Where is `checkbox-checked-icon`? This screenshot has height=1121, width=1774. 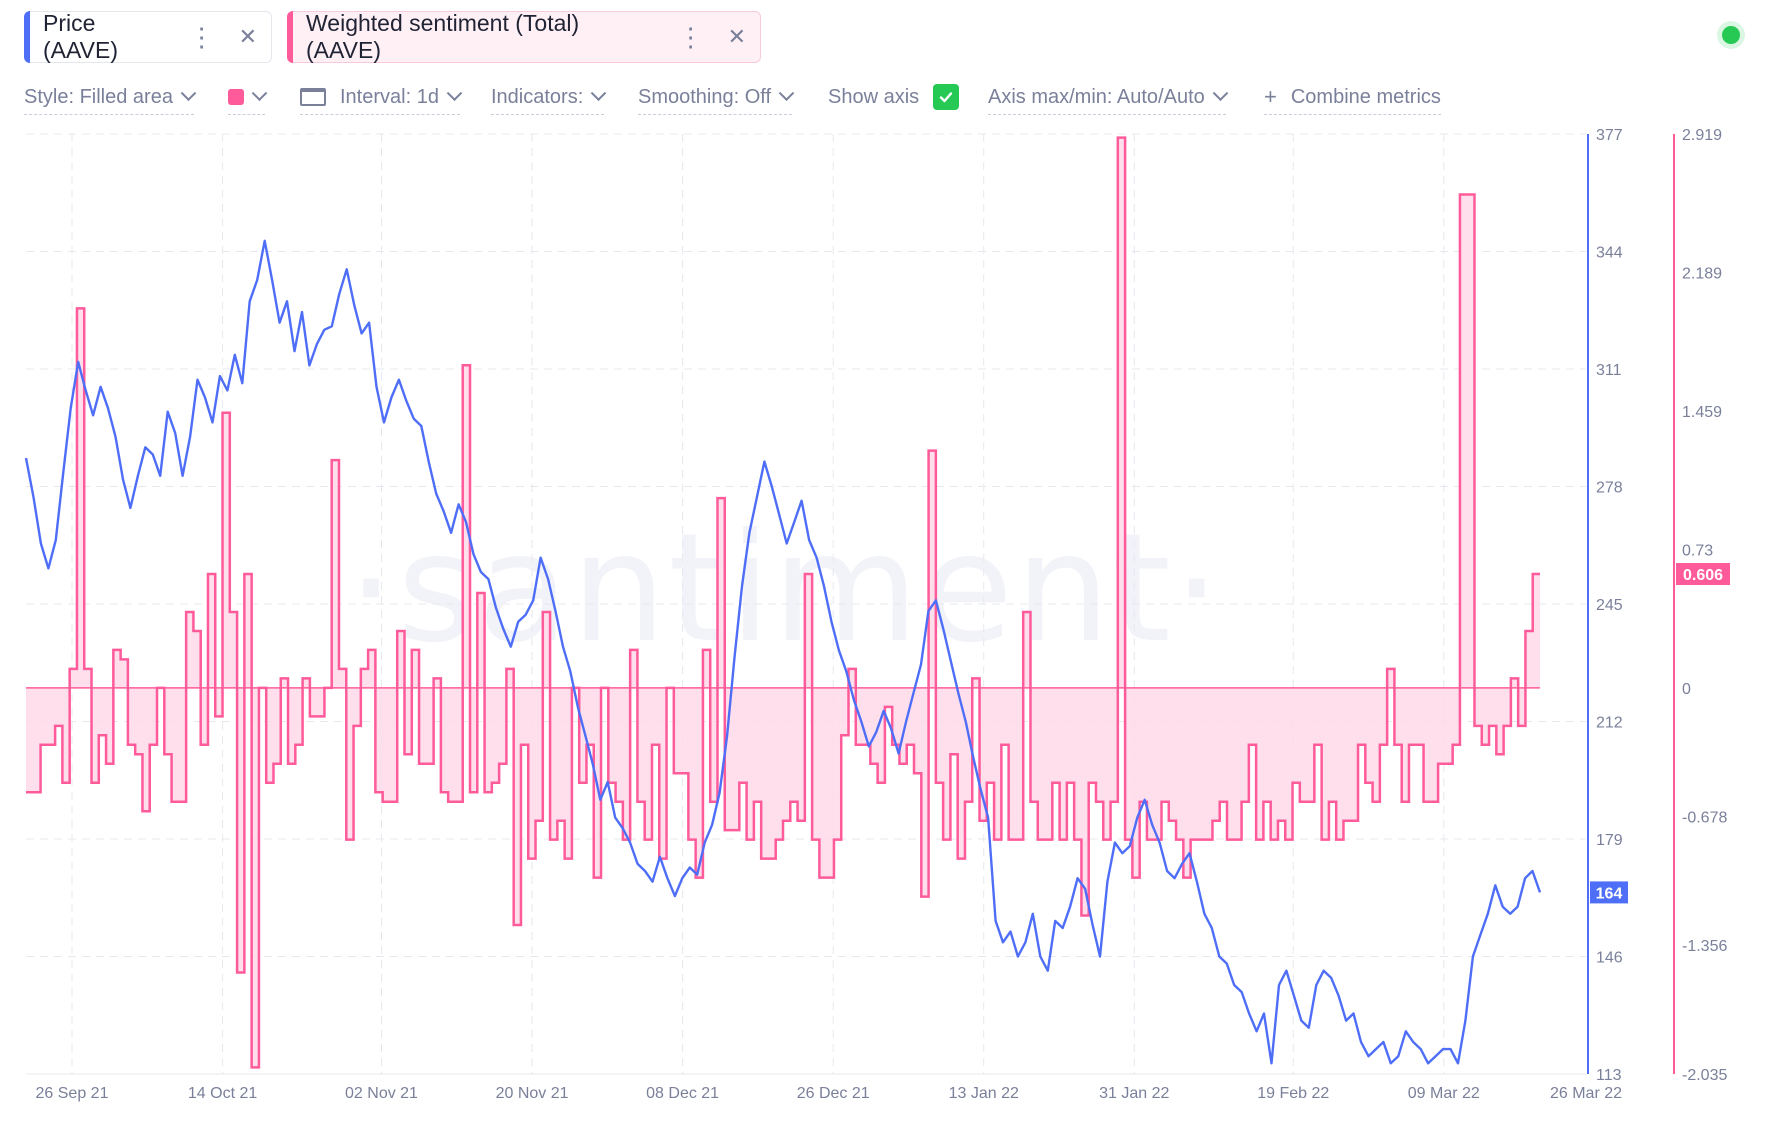 checkbox-checked-icon is located at coordinates (946, 97).